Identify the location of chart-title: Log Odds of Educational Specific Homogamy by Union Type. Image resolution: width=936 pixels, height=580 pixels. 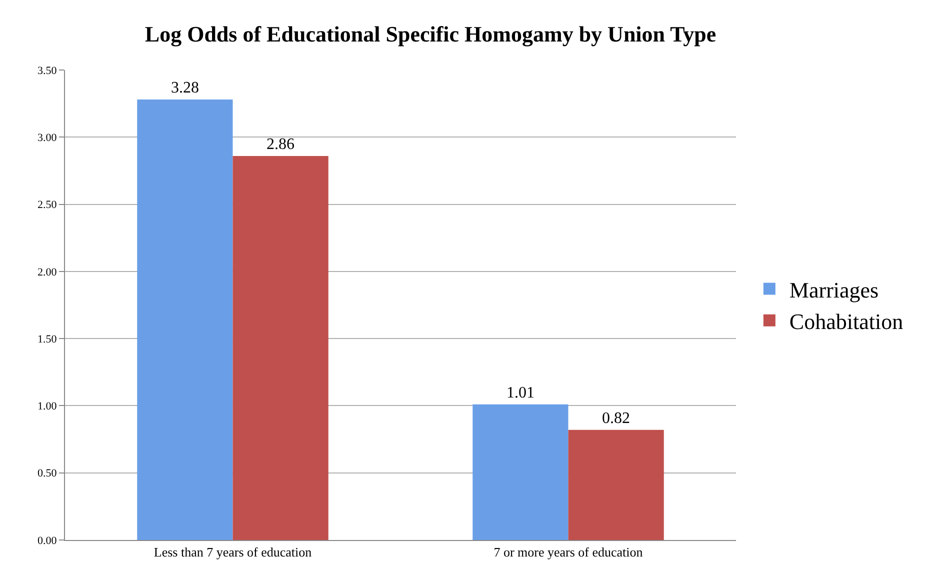
(430, 34).